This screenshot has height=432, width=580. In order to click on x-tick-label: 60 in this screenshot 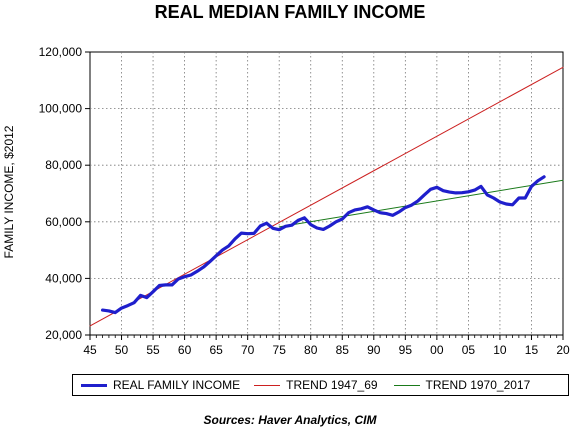, I will do `click(185, 350)`.